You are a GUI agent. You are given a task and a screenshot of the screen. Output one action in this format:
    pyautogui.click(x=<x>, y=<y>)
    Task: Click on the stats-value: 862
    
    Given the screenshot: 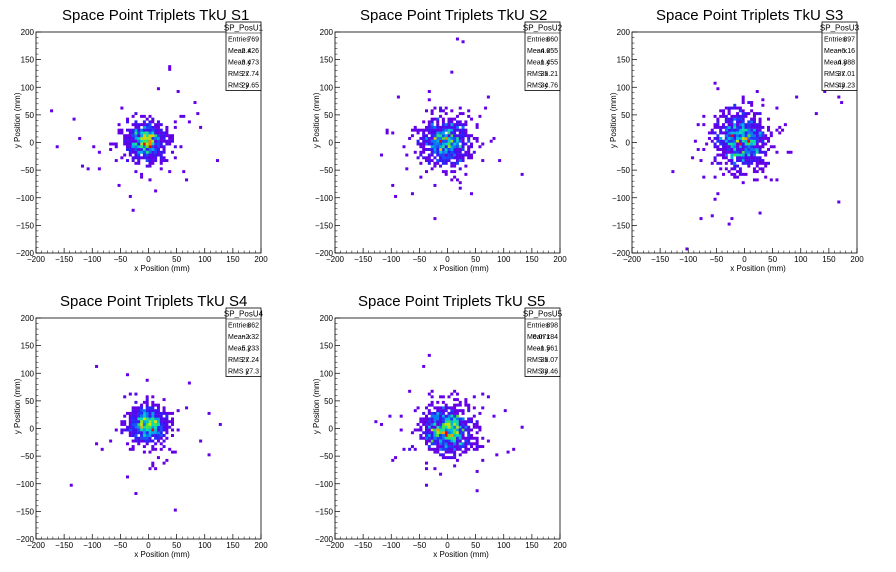 What is the action you would take?
    pyautogui.click(x=253, y=326)
    